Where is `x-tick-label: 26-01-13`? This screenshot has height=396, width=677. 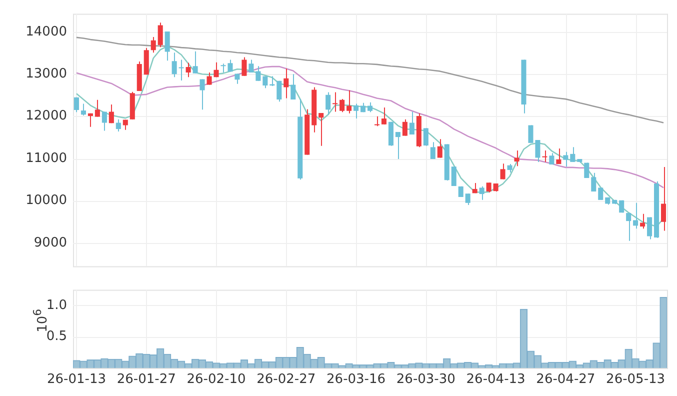
x-tick-label: 26-01-13 is located at coordinates (76, 380).